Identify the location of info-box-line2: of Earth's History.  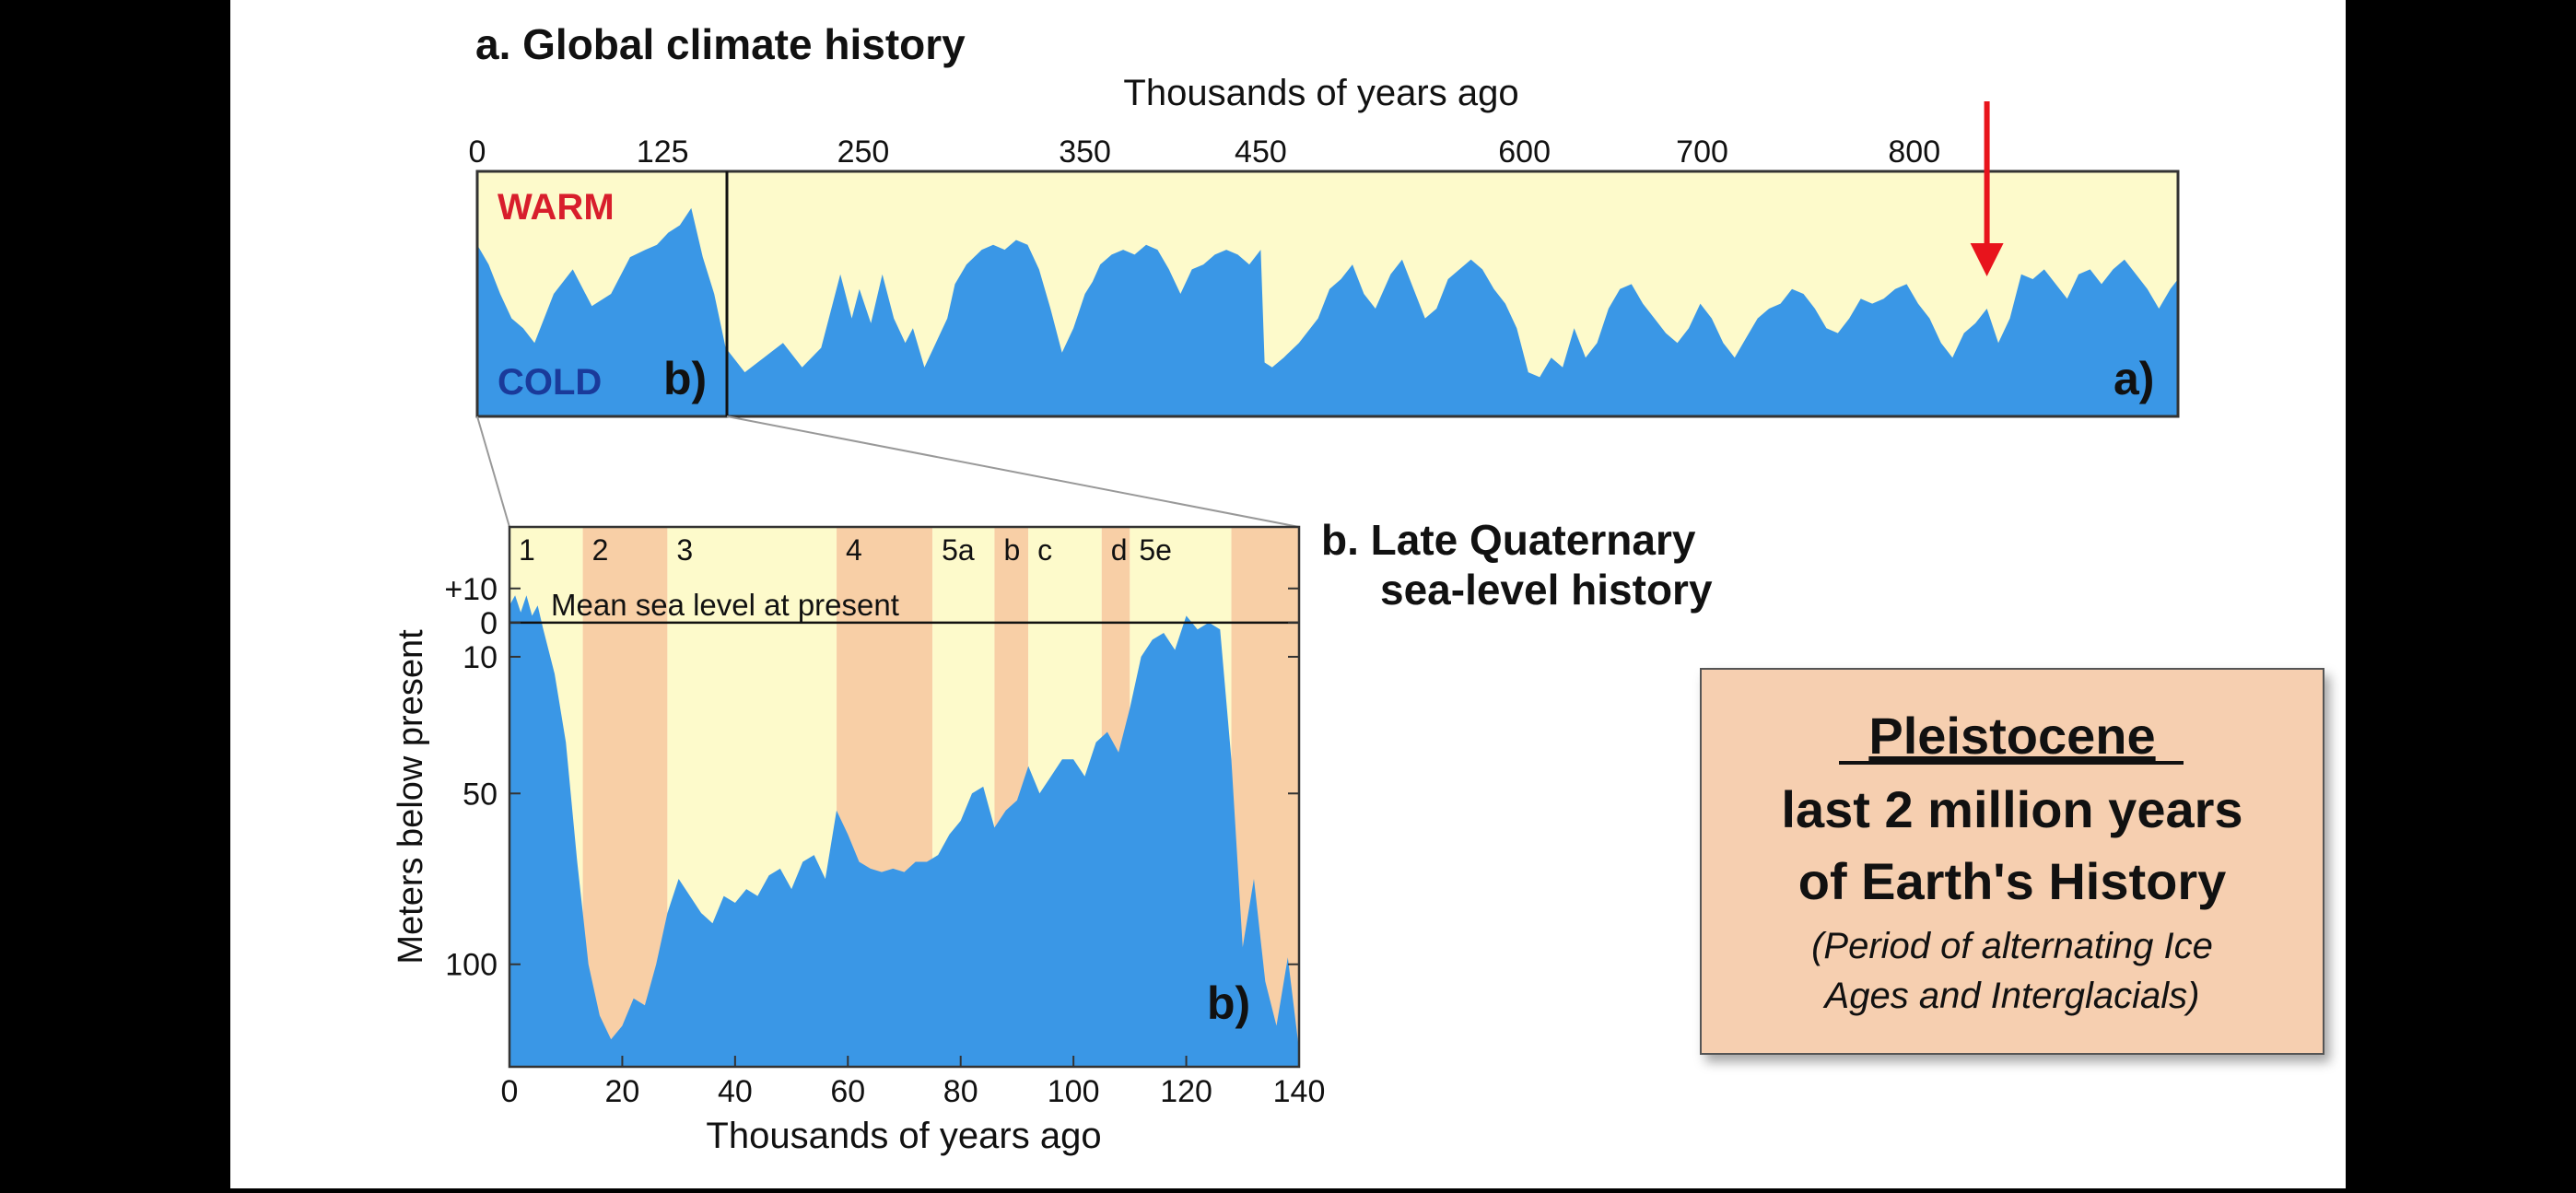
(2012, 881).